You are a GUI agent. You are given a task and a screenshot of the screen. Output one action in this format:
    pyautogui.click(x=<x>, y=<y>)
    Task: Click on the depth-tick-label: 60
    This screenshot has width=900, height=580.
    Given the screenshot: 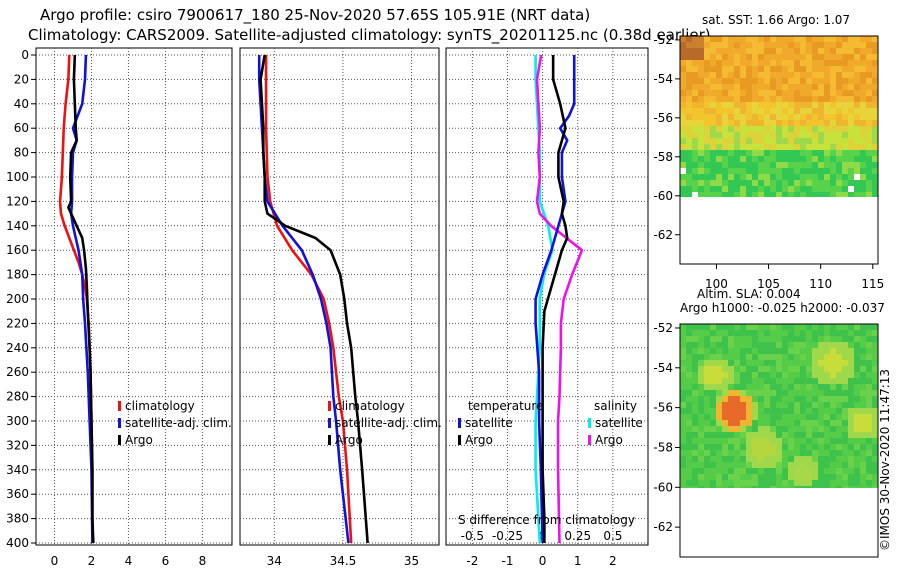 What is the action you would take?
    pyautogui.click(x=21, y=128)
    